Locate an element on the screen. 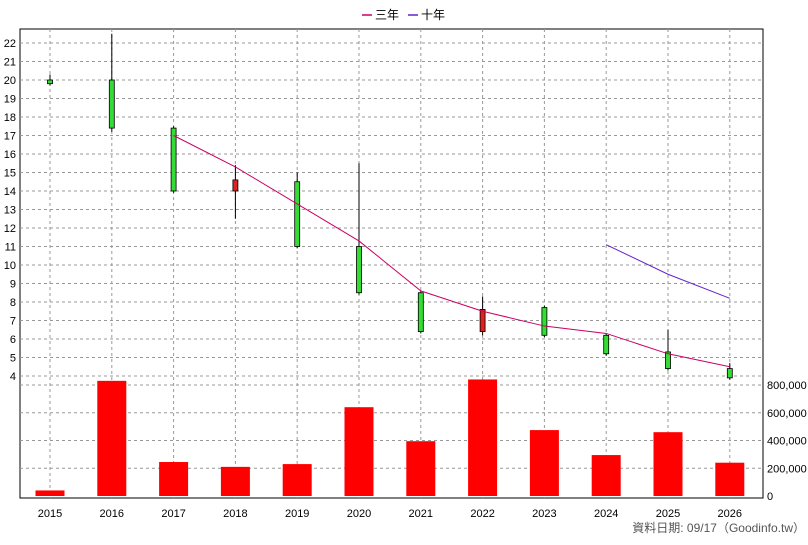 Image resolution: width=808 pixels, height=545 pixels. x-tick-label: 2016 is located at coordinates (112, 514).